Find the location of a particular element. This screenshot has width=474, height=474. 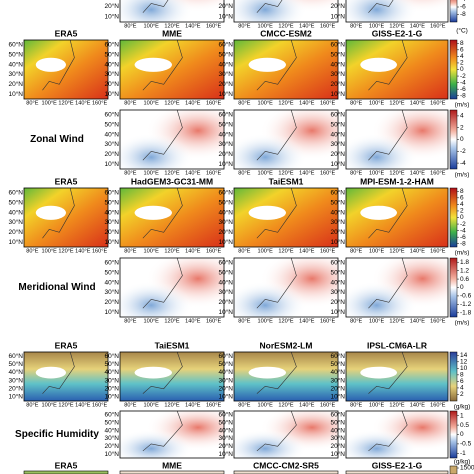

panel-title: CMCC-ESM2 is located at coordinates (286, 33).